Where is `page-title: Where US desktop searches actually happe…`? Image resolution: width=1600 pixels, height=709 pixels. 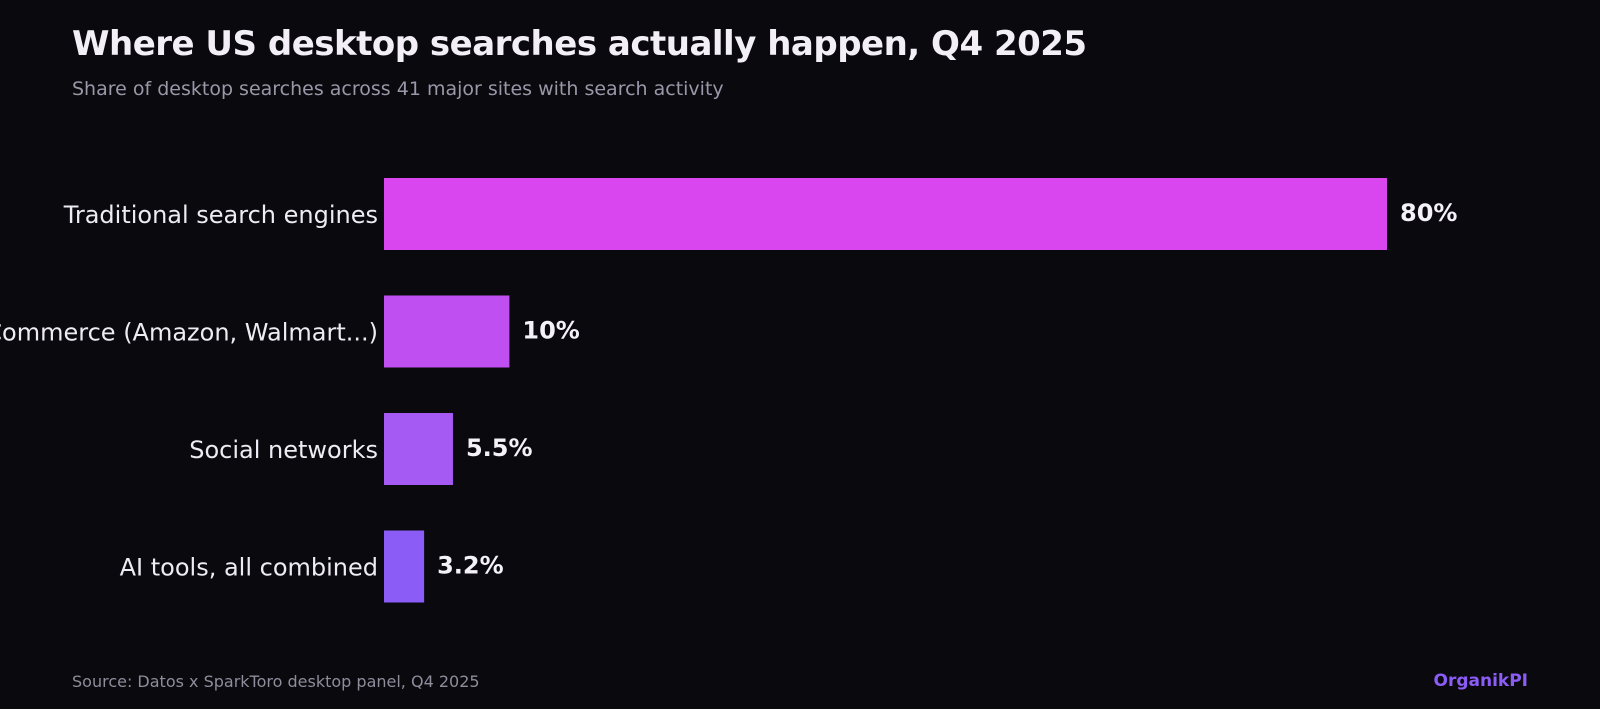 page-title: Where US desktop searches actually happe… is located at coordinates (579, 44).